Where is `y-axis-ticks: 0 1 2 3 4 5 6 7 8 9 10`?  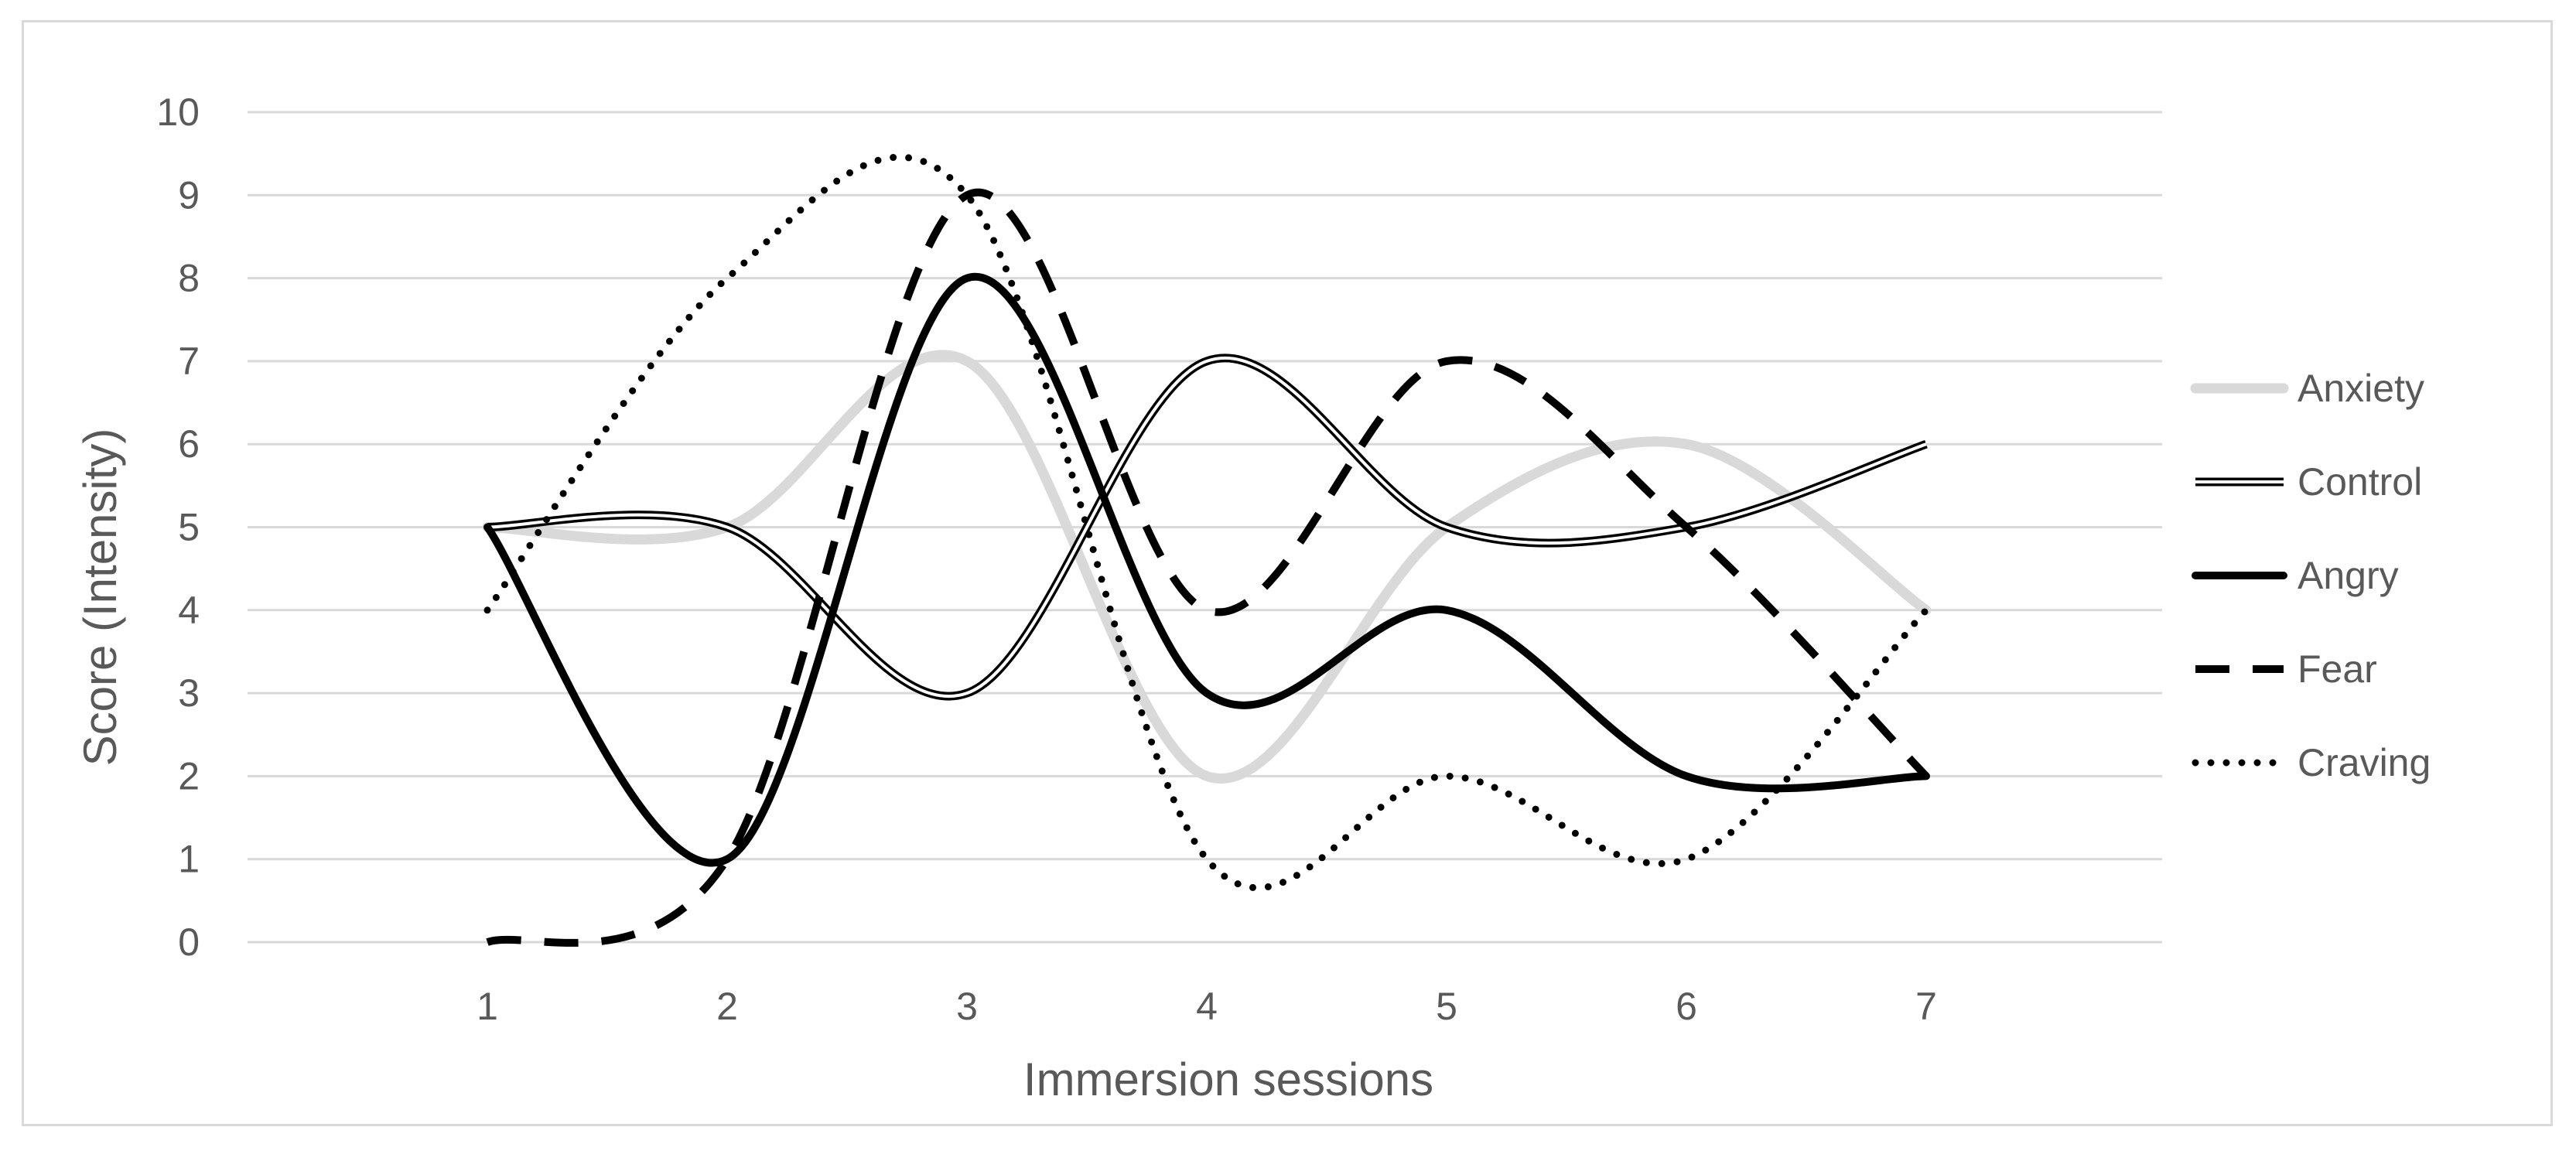 y-axis-ticks: 0 1 2 3 4 5 6 7 8 9 10 is located at coordinates (178, 527).